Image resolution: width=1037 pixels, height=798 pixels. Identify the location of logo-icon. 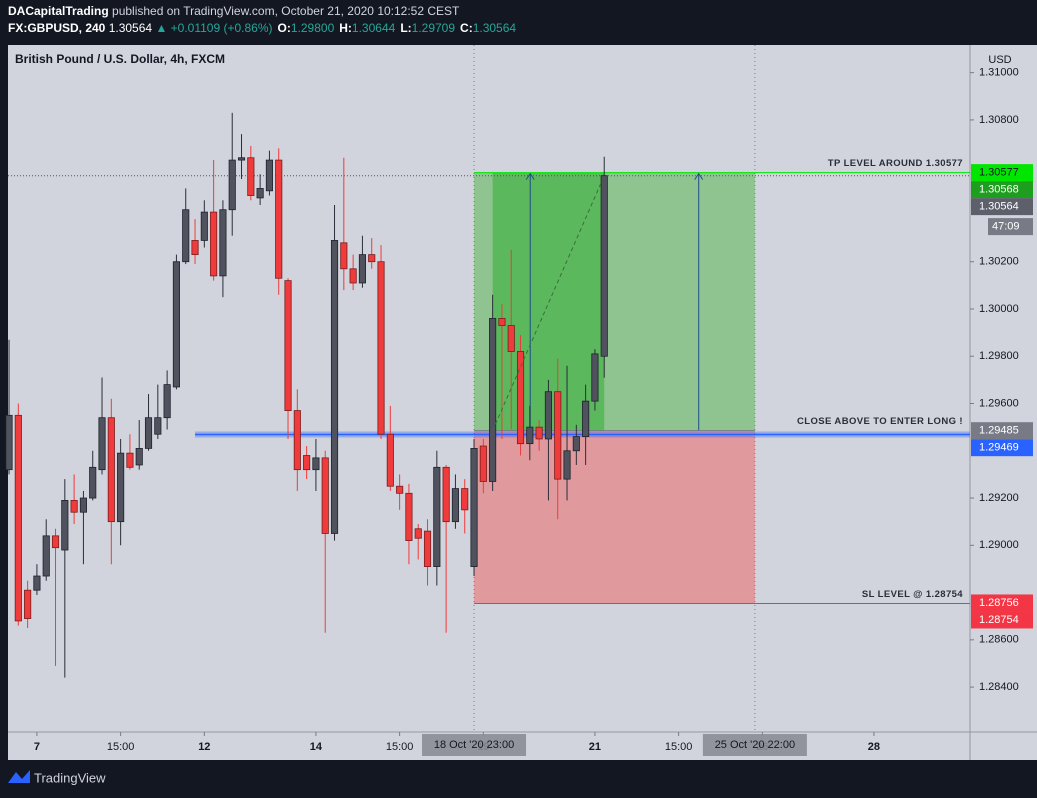
(19, 776).